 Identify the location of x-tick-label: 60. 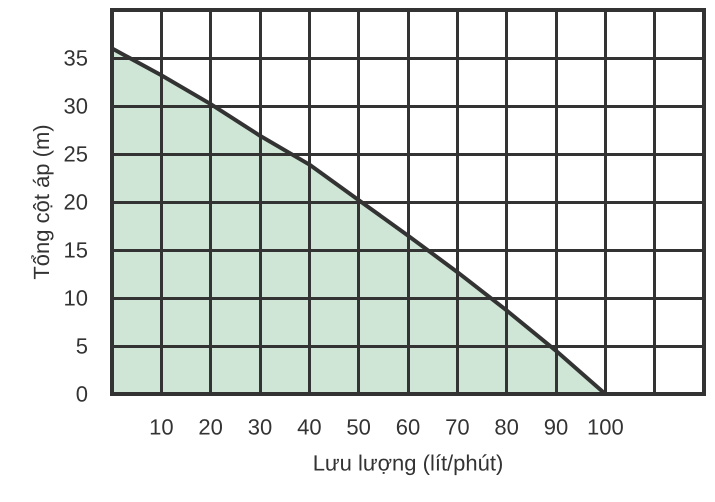
(408, 427).